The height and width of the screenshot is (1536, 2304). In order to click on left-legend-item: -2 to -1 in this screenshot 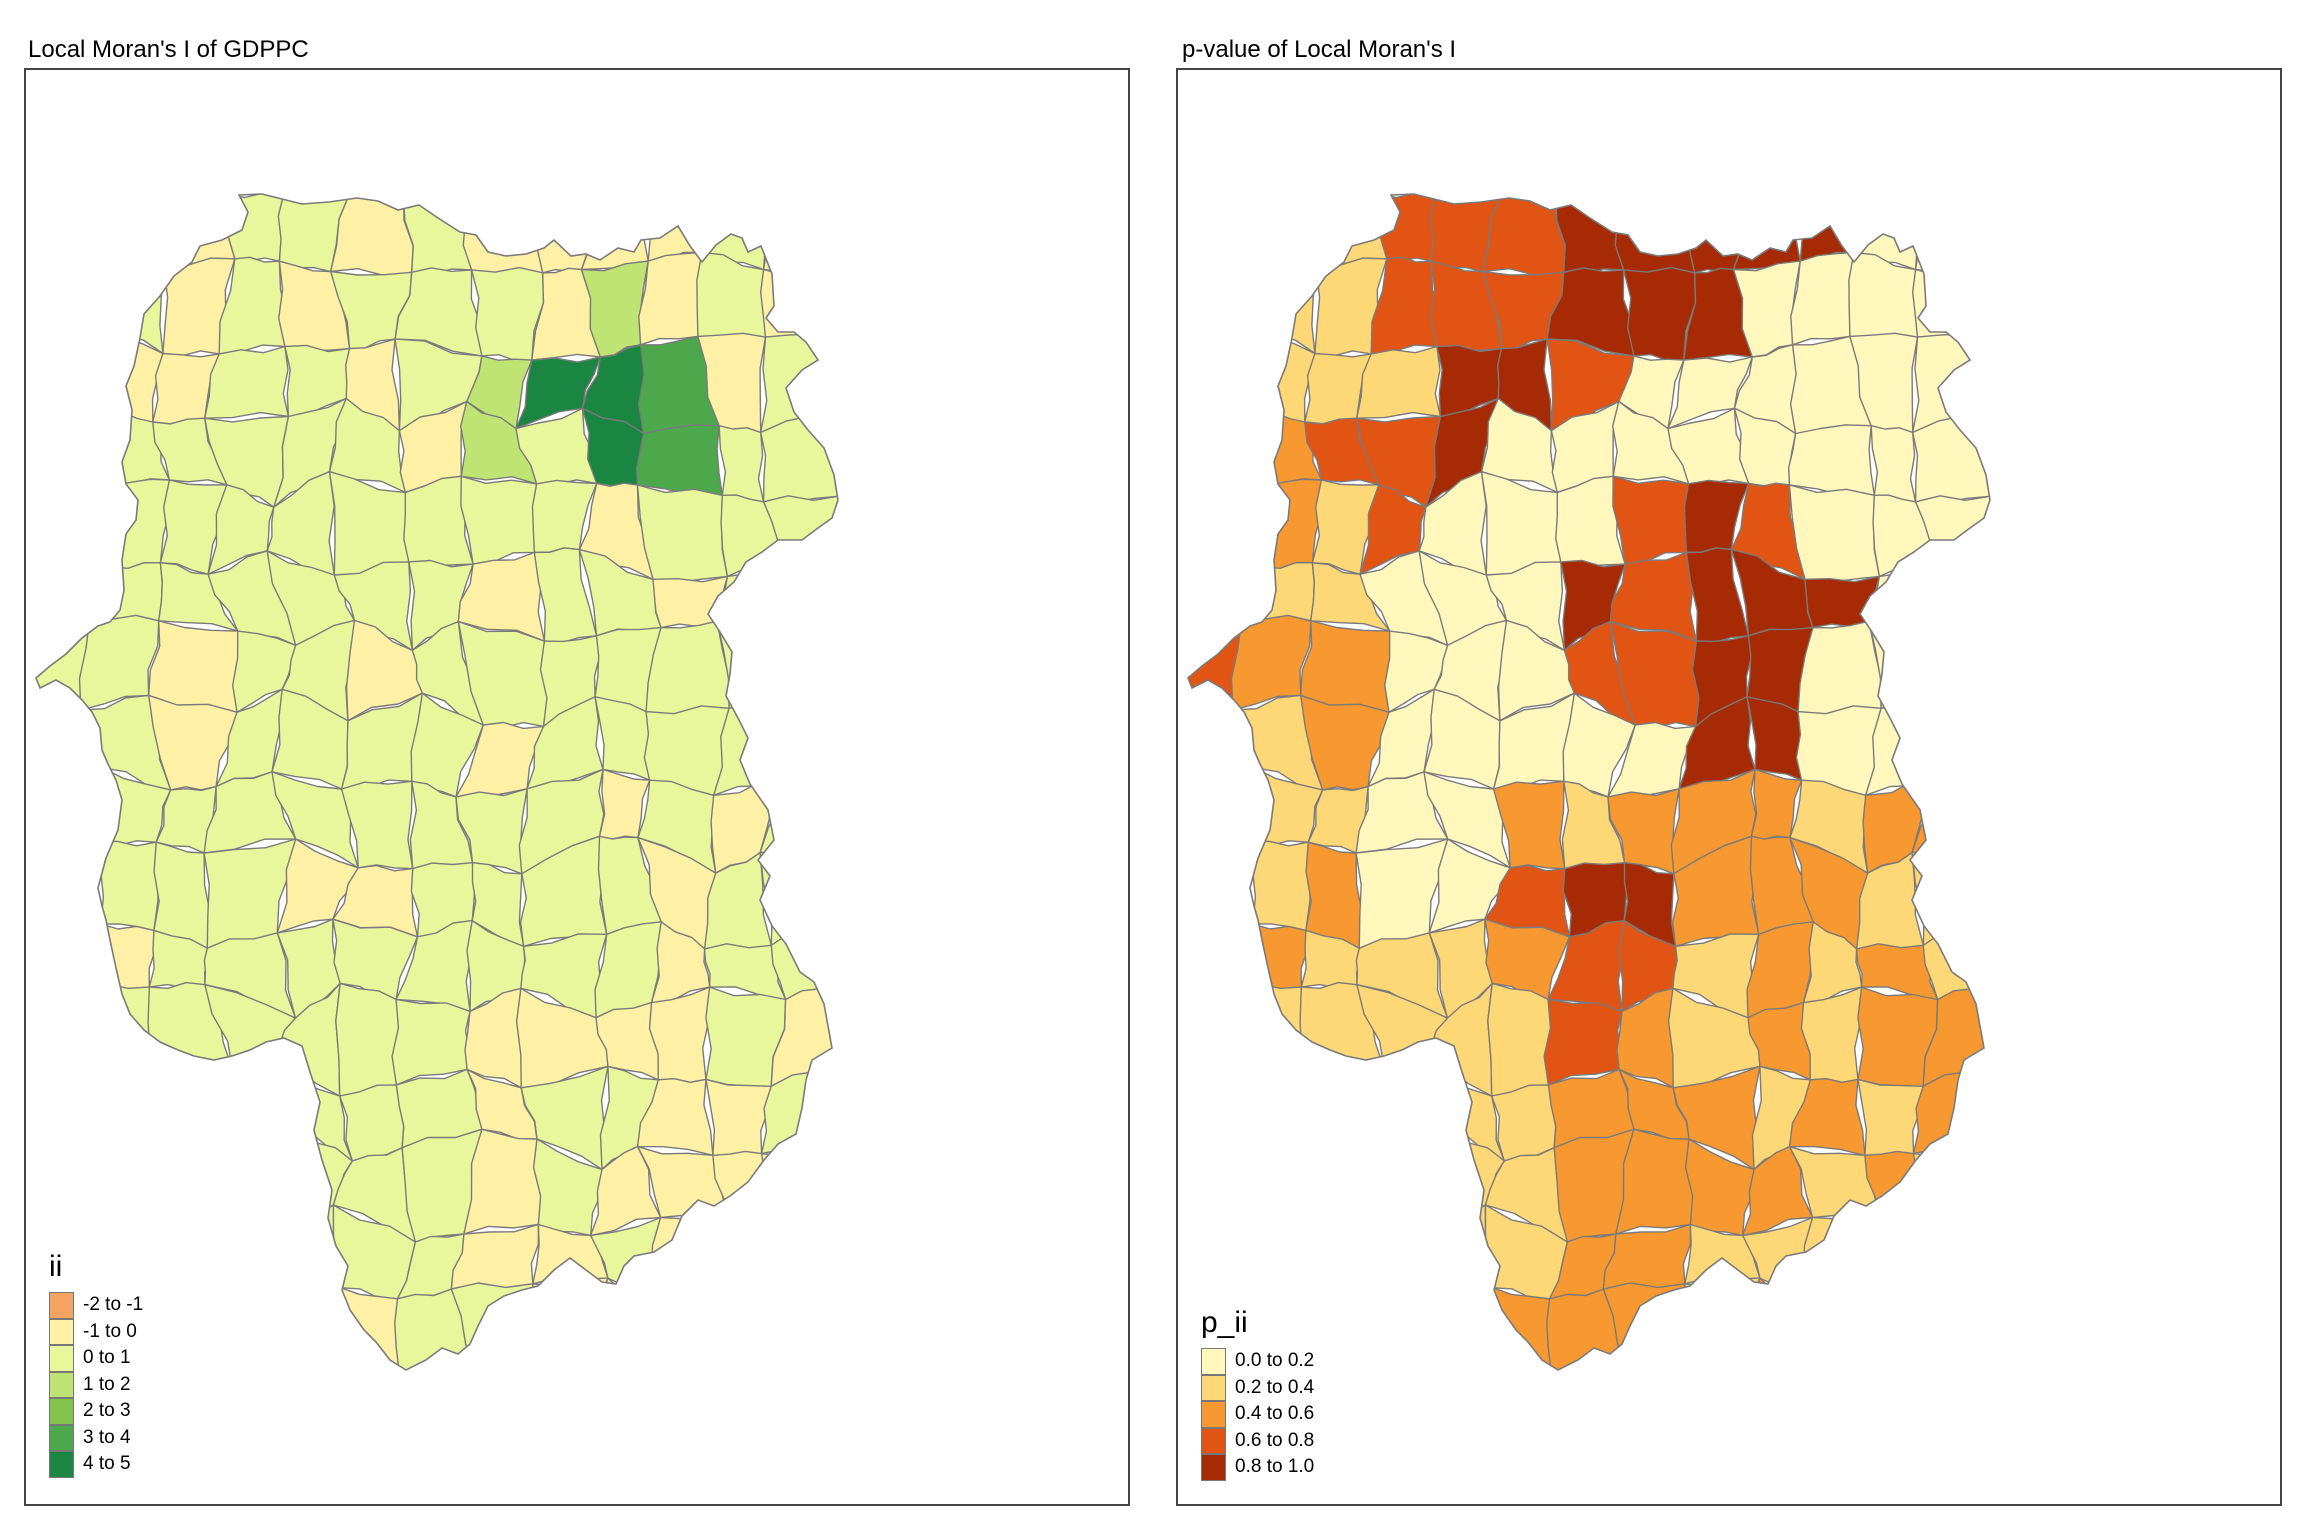, I will do `click(96, 1305)`.